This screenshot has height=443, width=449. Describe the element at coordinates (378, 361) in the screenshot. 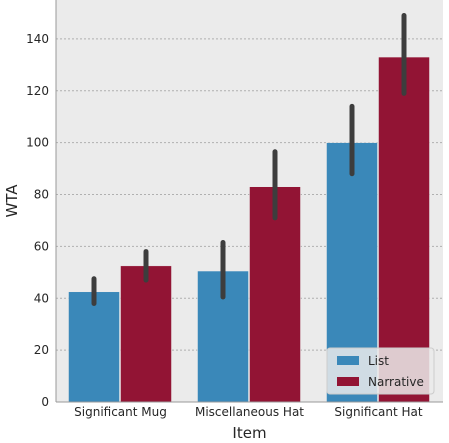

I see `legend-label-list: List` at that location.